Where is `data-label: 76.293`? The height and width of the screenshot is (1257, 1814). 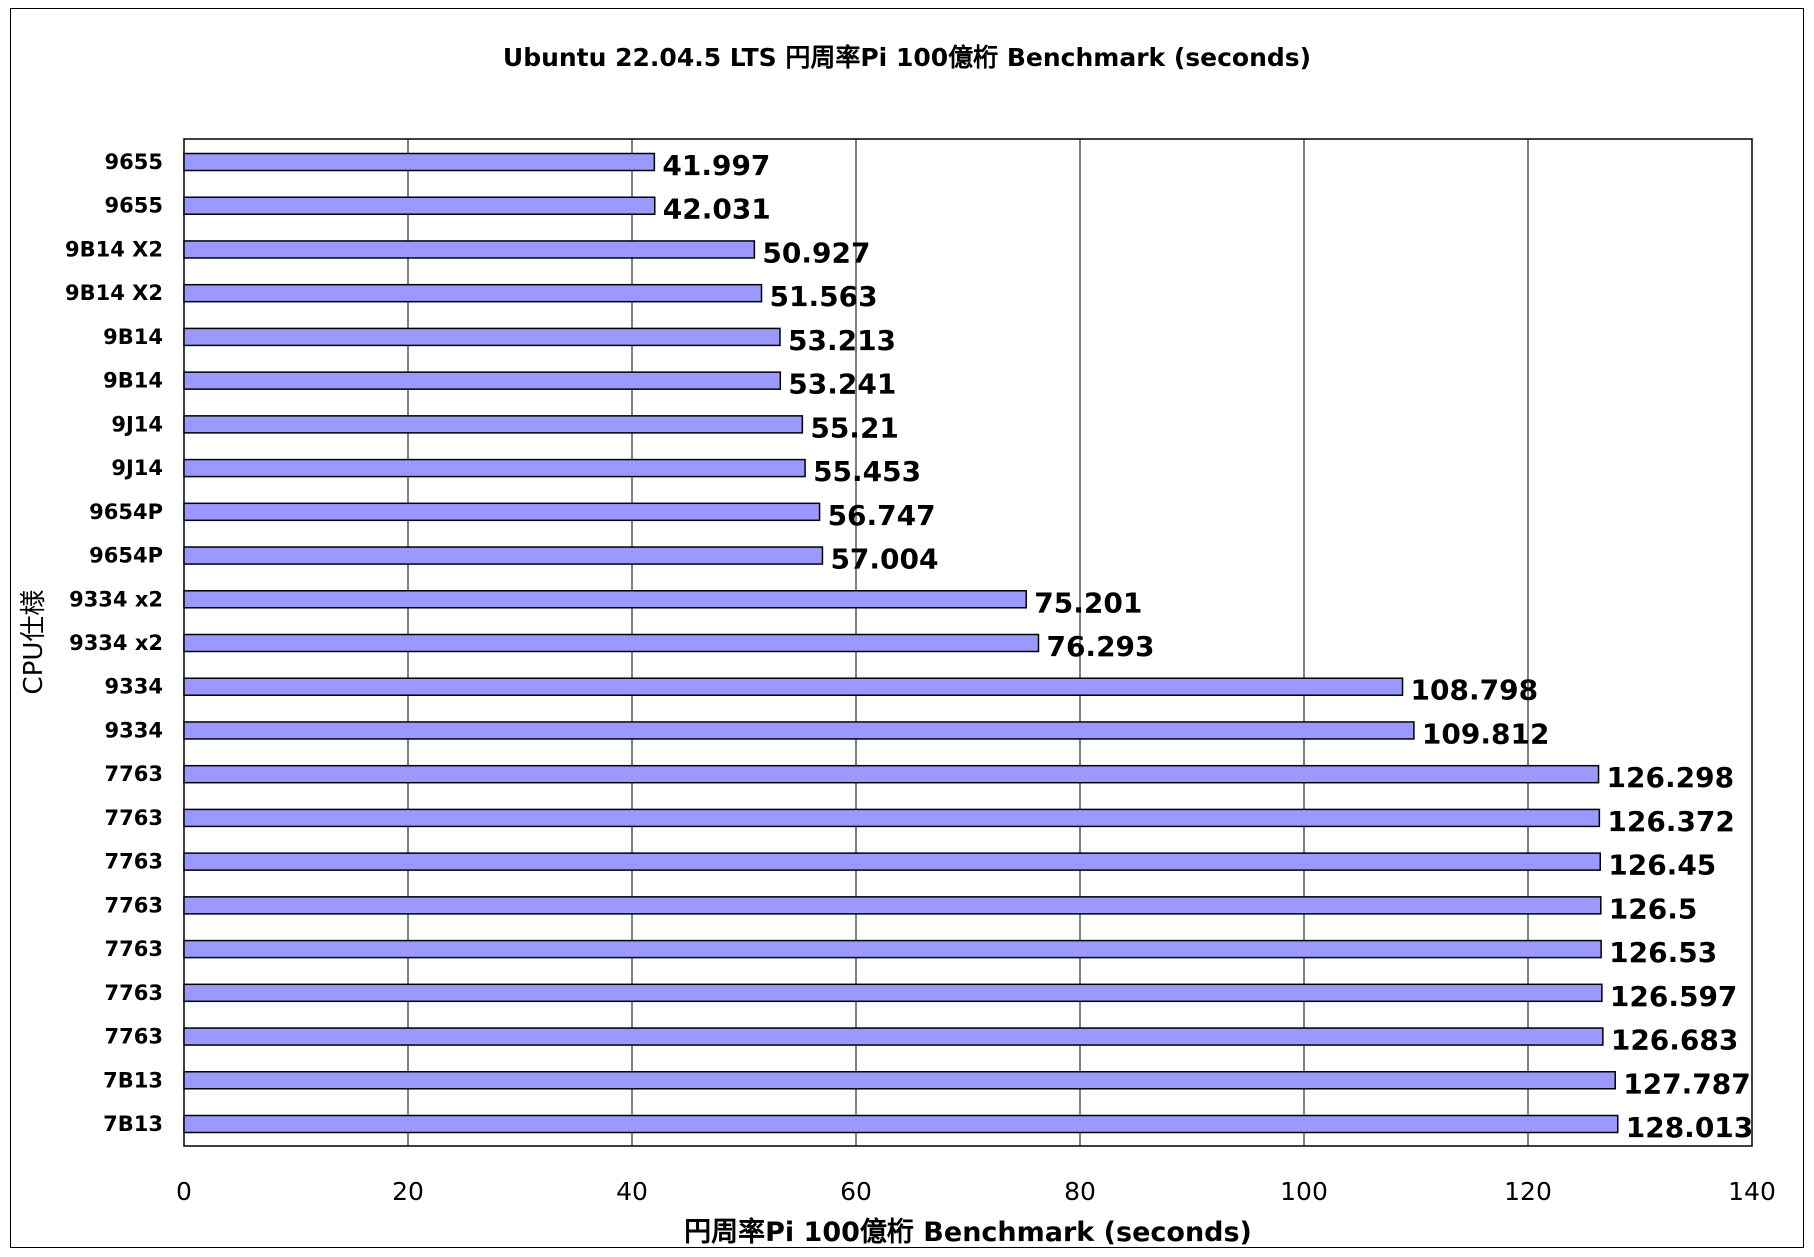 data-label: 76.293 is located at coordinates (1100, 646).